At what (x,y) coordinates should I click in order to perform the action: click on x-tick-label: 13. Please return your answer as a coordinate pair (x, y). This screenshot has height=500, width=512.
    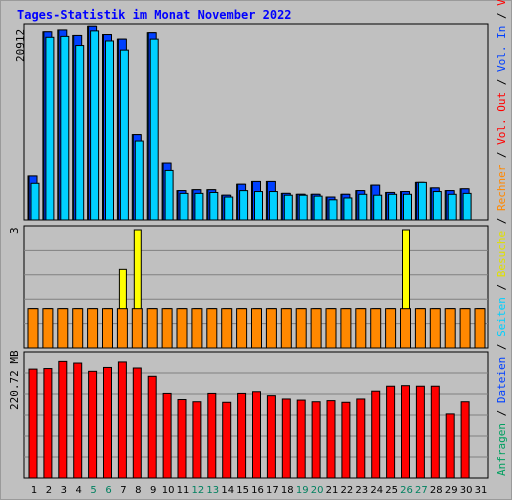
    Looking at the image, I should click on (212, 490).